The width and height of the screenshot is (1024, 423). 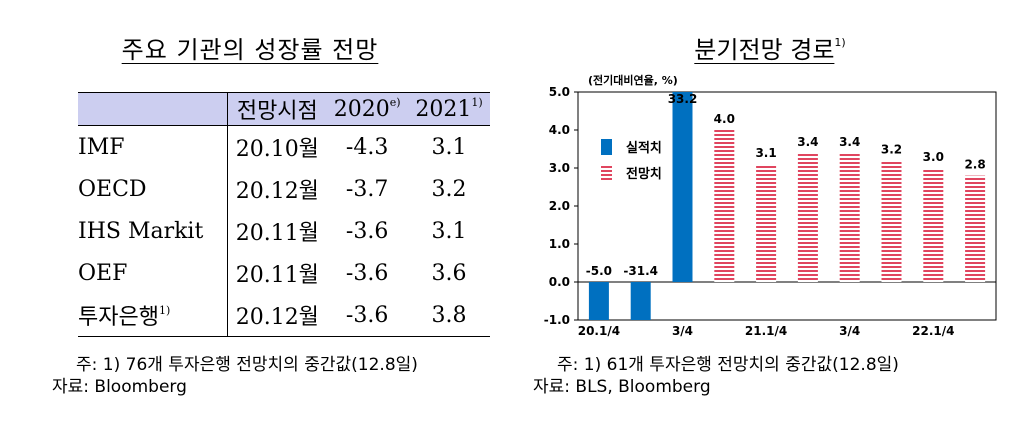 What do you see at coordinates (367, 189) in the screenshot?
I see `value-2020: -3.7` at bounding box center [367, 189].